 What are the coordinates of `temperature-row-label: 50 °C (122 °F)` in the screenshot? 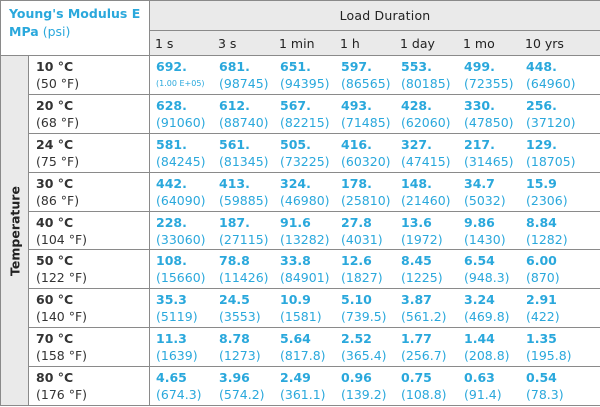 It's located at (89, 270).